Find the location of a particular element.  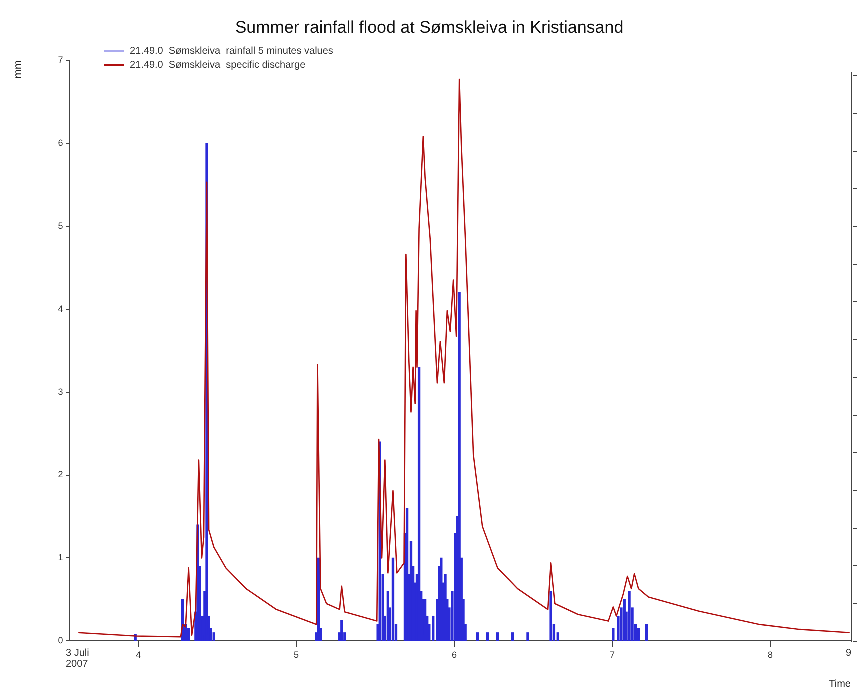

x-tick-label: 8 is located at coordinates (770, 655).